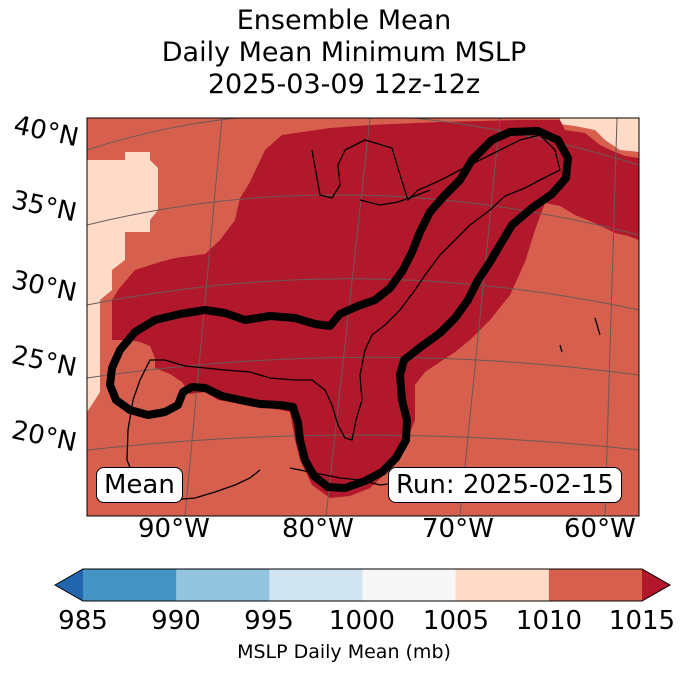 The image size is (688, 674). What do you see at coordinates (642, 621) in the screenshot?
I see `colorbar-tick: 1015` at bounding box center [642, 621].